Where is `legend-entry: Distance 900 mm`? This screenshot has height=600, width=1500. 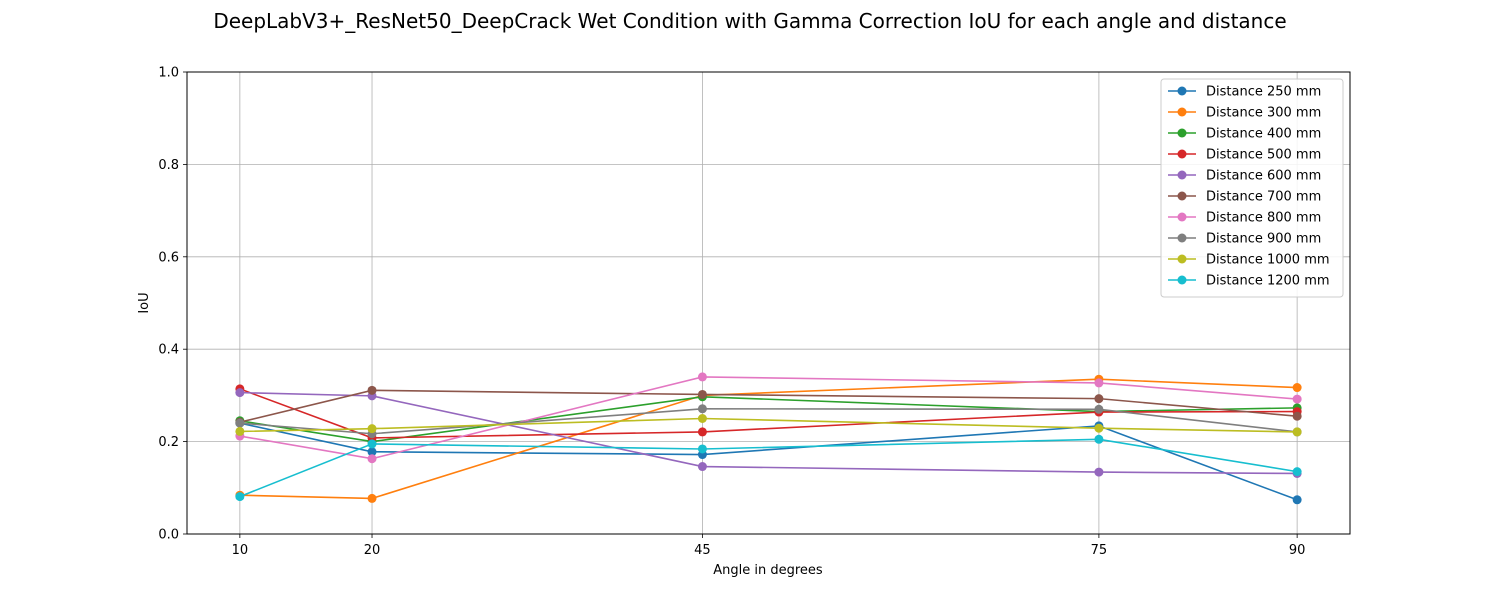 legend-entry: Distance 900 mm is located at coordinates (1244, 239).